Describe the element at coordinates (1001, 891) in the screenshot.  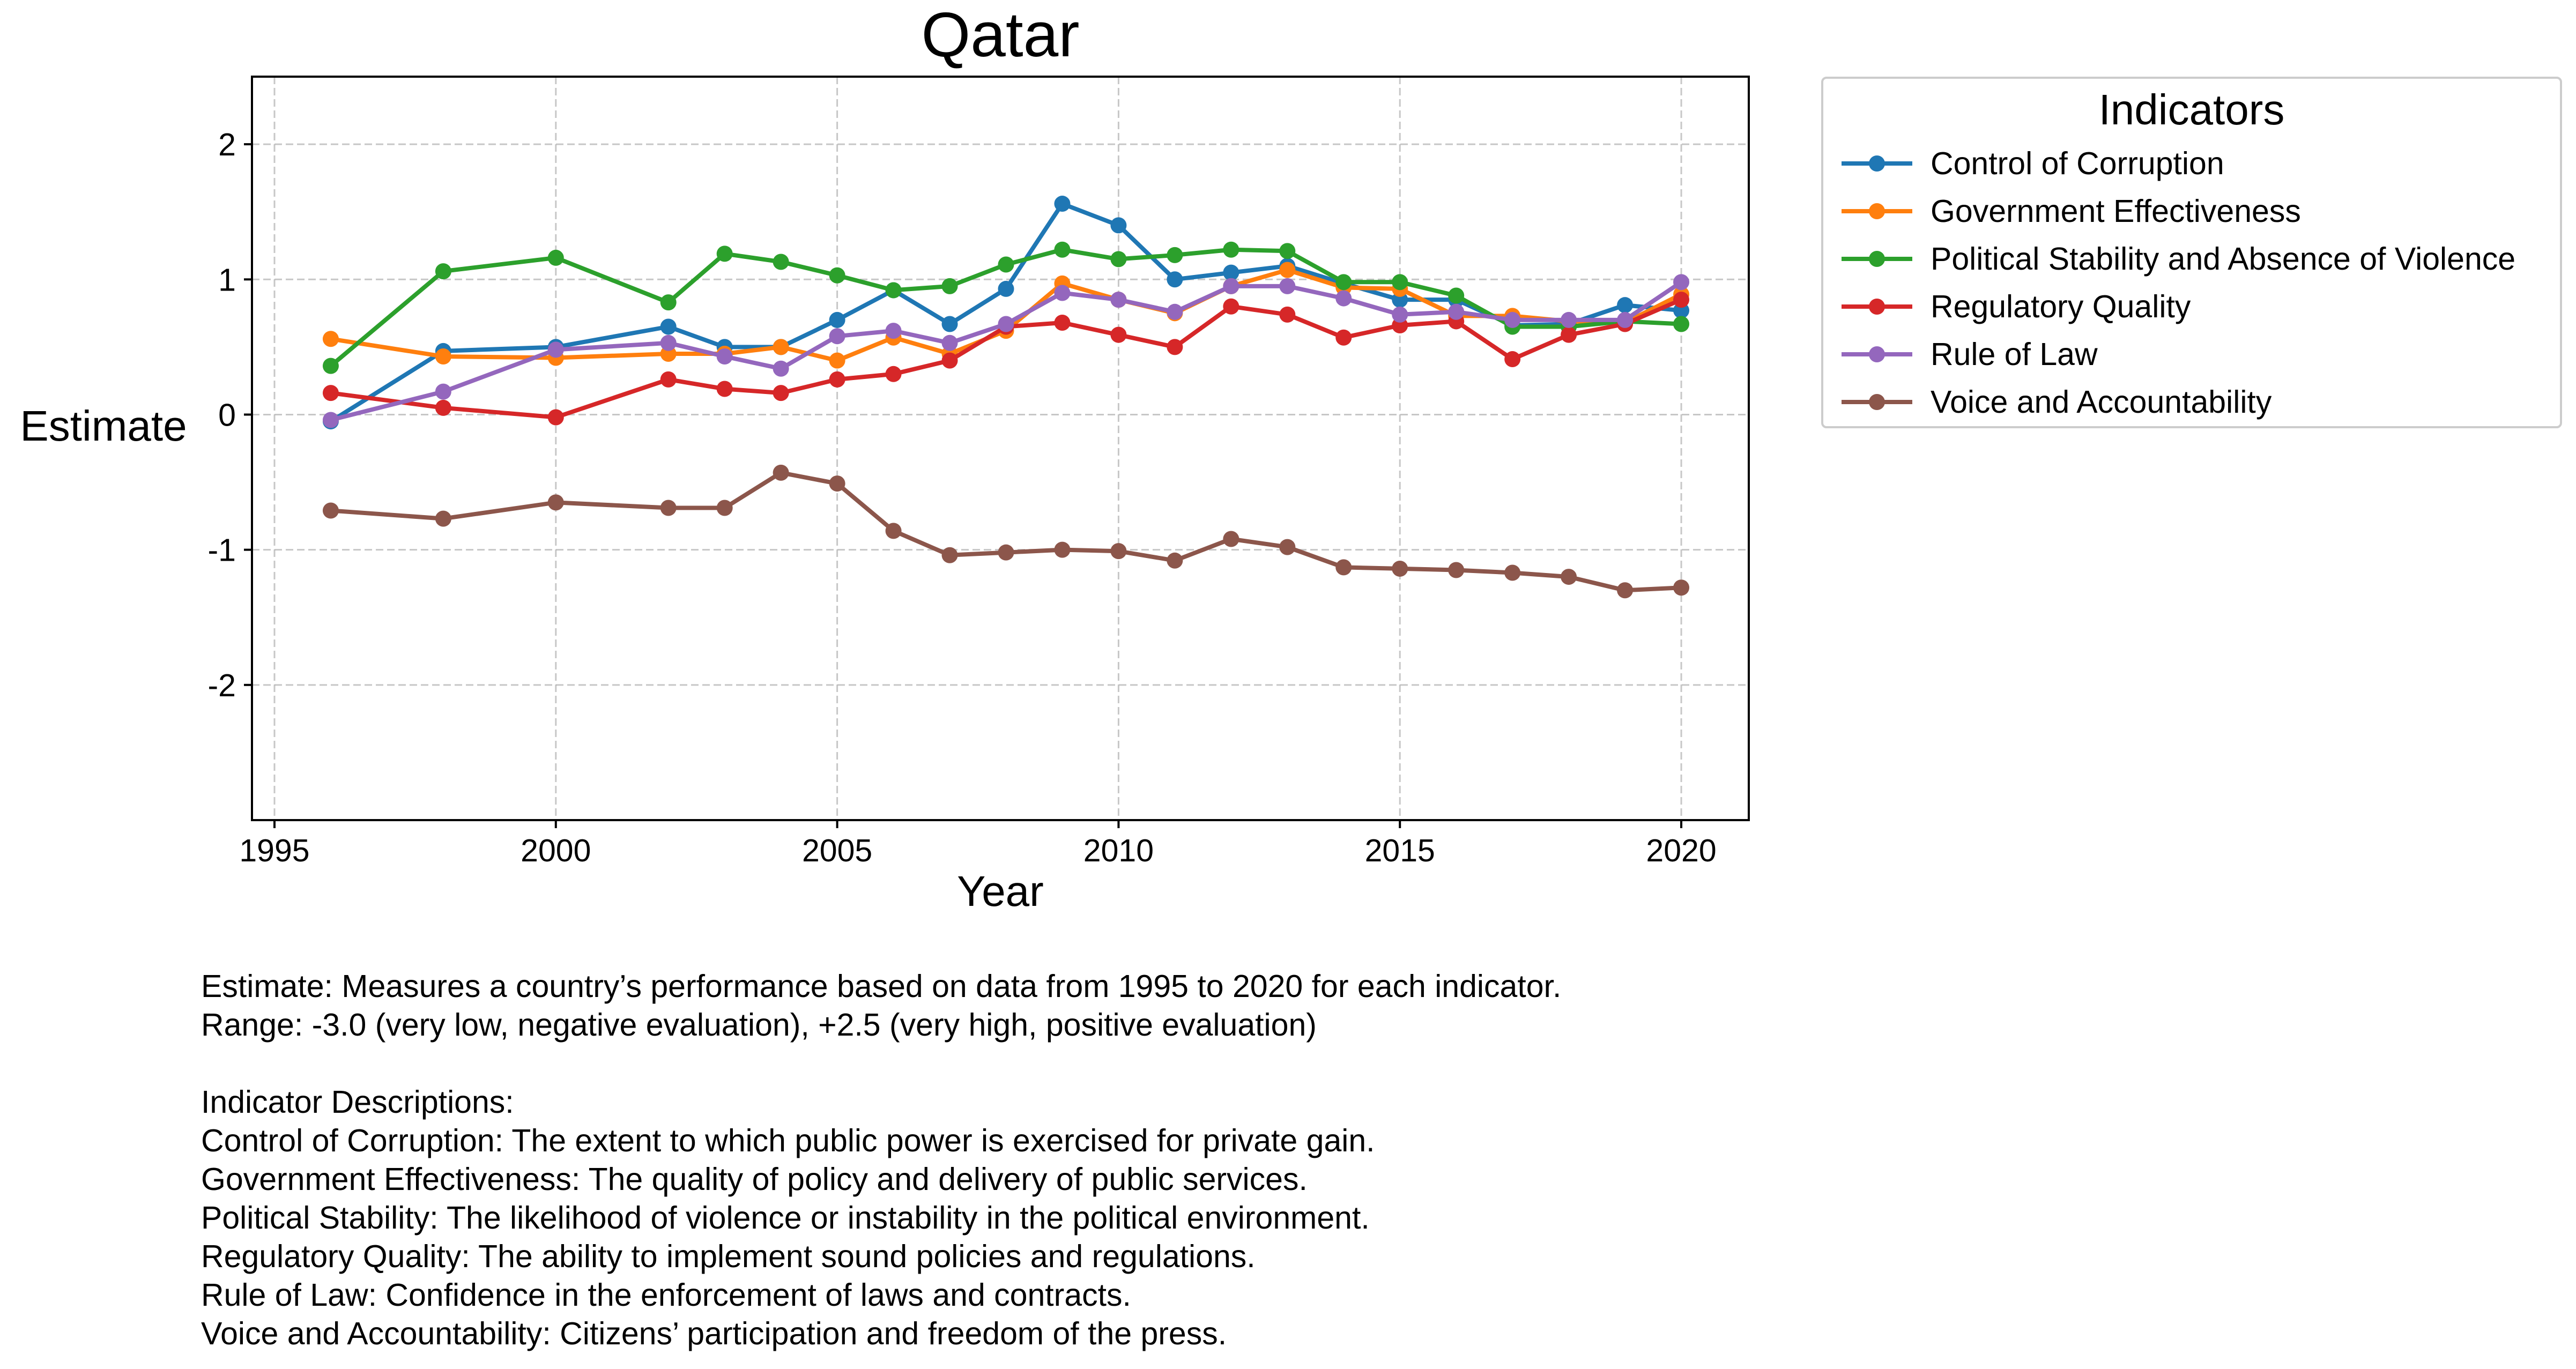
I see `x-axis-label: Year` at that location.